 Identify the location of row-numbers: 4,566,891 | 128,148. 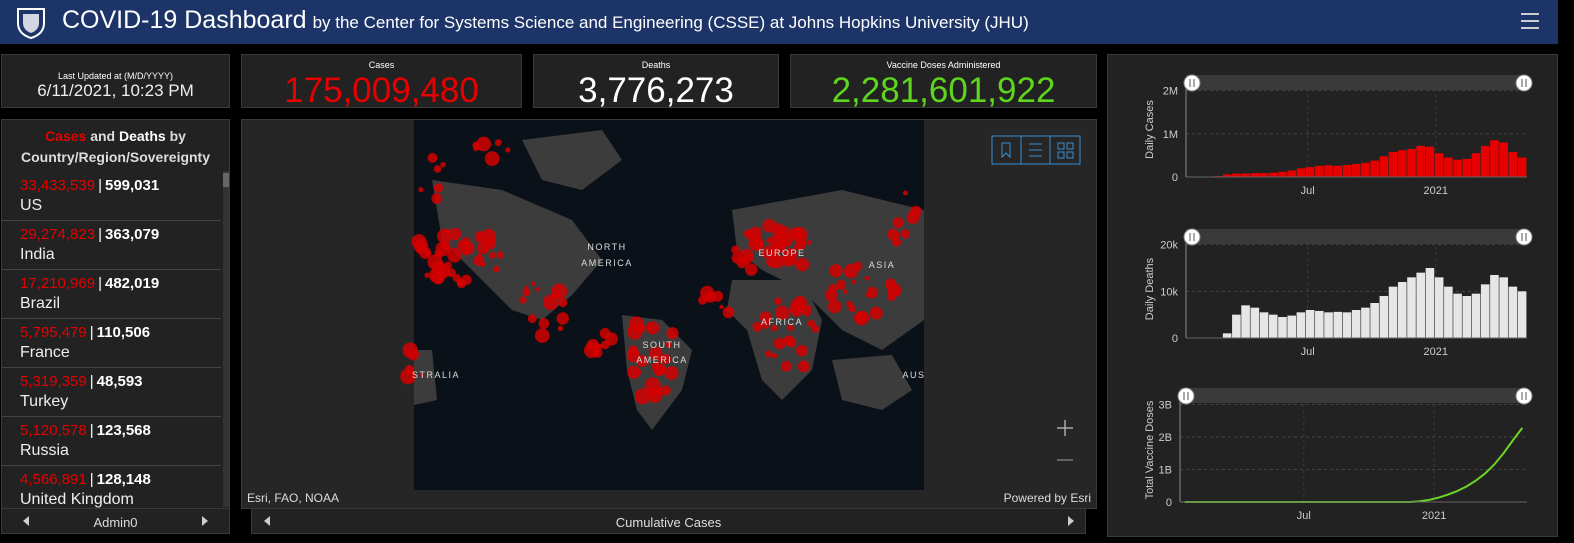
(85, 479).